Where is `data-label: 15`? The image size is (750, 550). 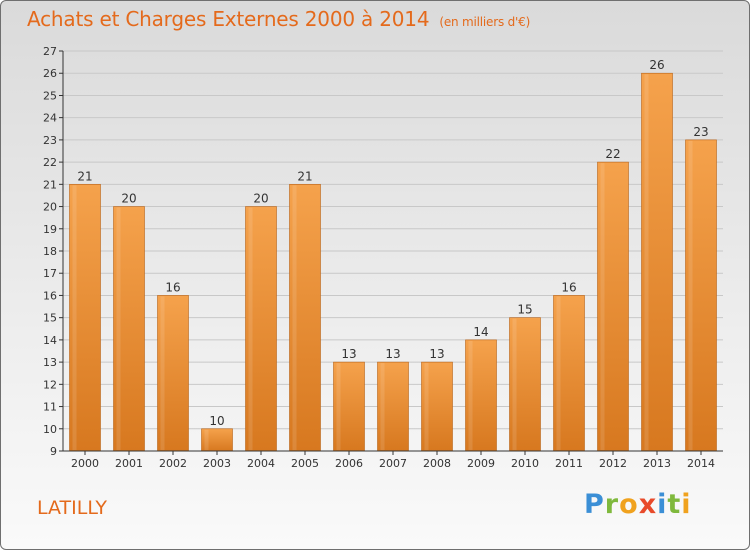 data-label: 15 is located at coordinates (524, 310).